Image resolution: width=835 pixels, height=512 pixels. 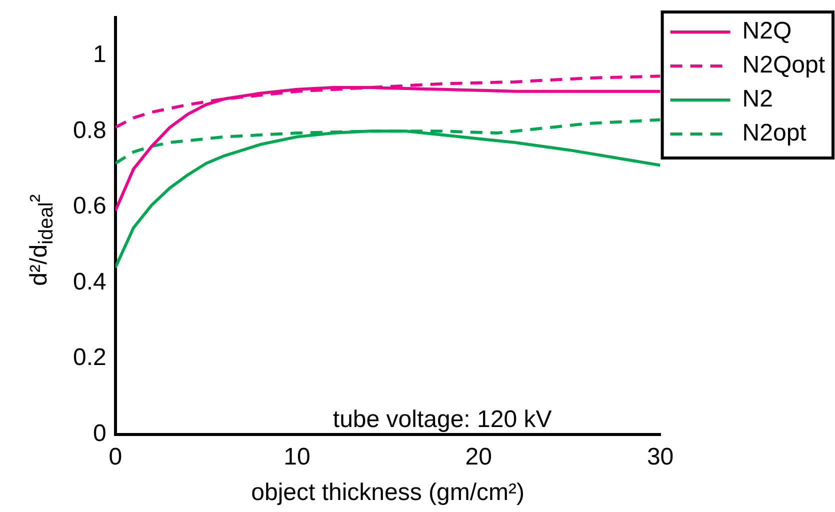 I want to click on y-tick-label: 0, so click(x=99, y=434).